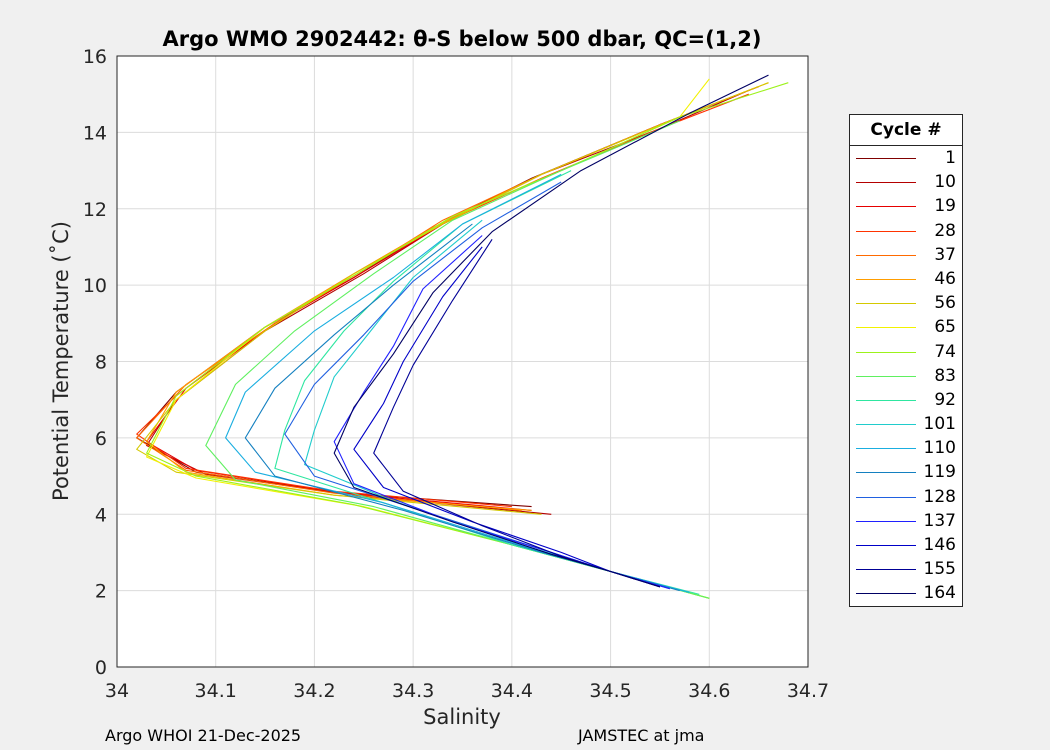 This screenshot has width=1050, height=750. I want to click on x-tick-labels: 34 34.1 34.2 34.3 34.4 34.5 34.6 34.7, so click(467, 691).